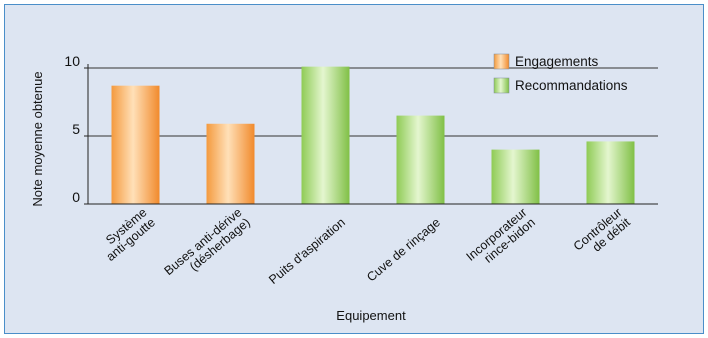  What do you see at coordinates (72, 61) in the screenshot?
I see `y-tick-label: 10` at bounding box center [72, 61].